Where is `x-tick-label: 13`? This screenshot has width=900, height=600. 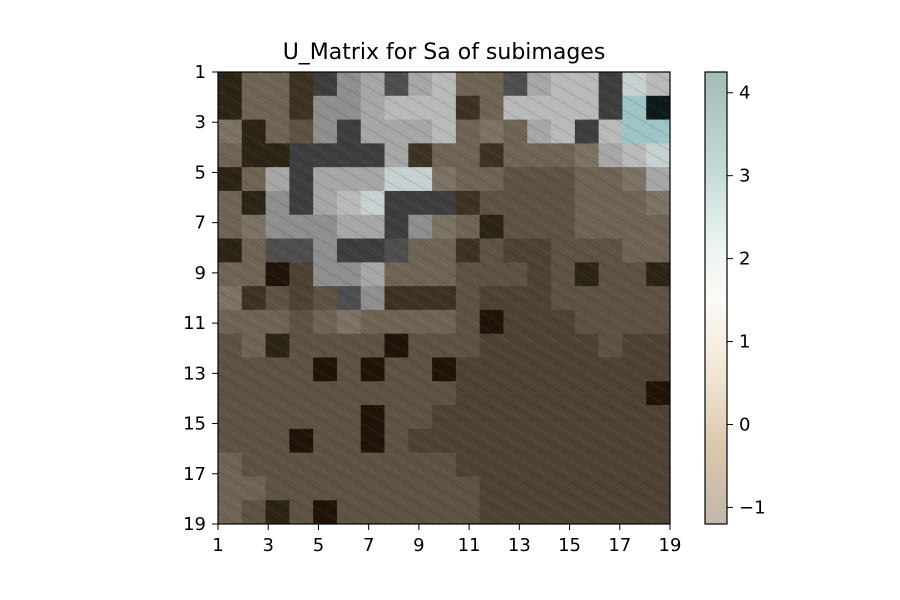 x-tick-label: 13 is located at coordinates (519, 545).